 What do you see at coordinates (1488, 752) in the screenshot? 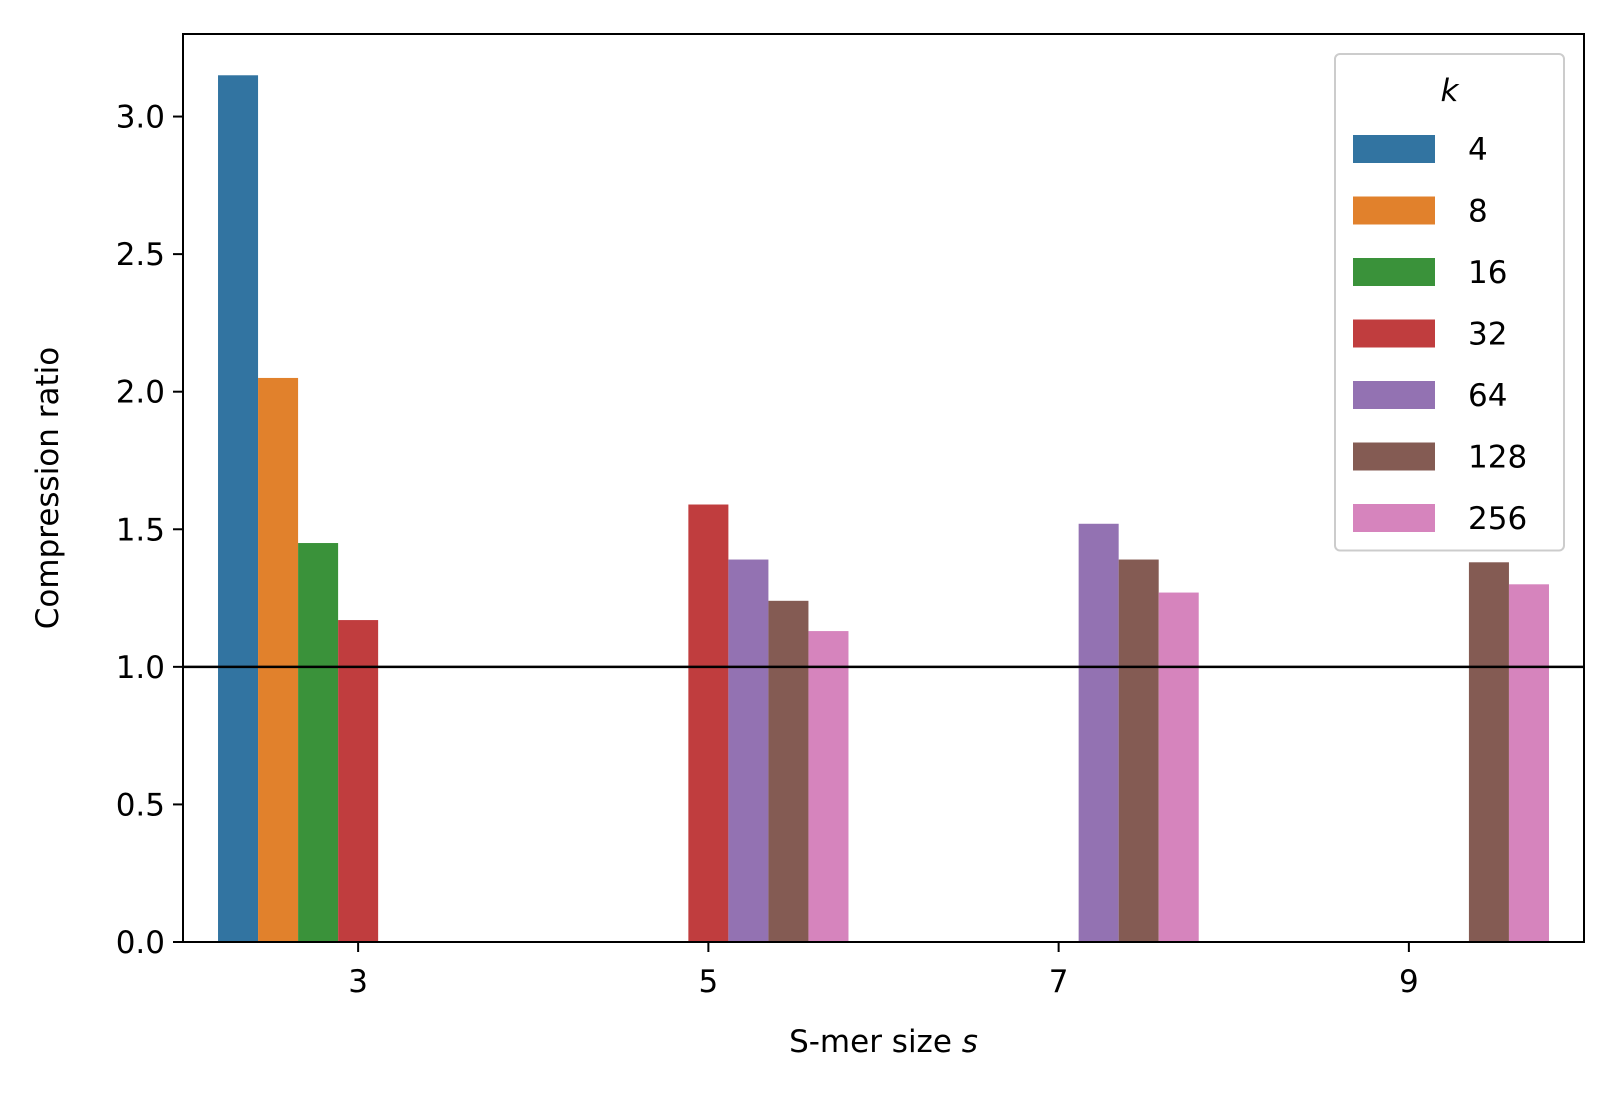
I see `bar-k128-s9` at bounding box center [1488, 752].